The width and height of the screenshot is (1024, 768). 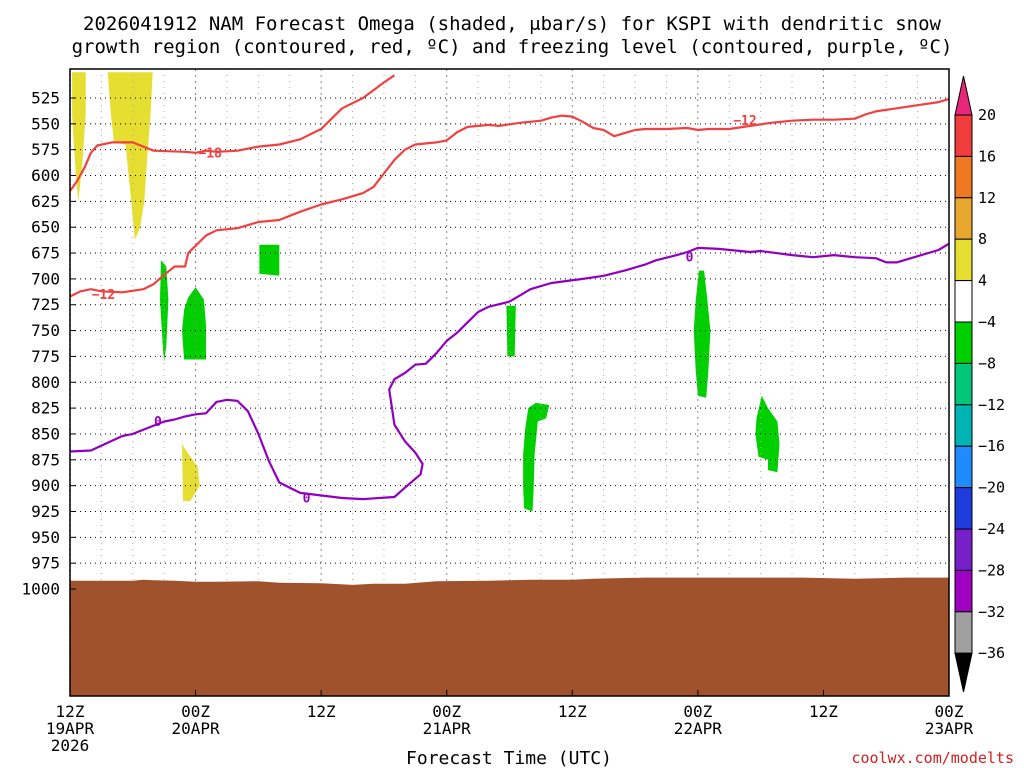 What do you see at coordinates (697, 711) in the screenshot?
I see `x-tick-label-5-1: 00Z` at bounding box center [697, 711].